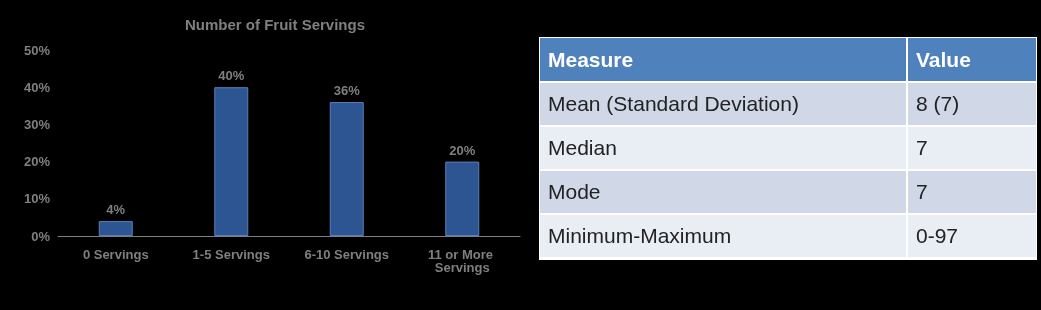 This screenshot has width=1041, height=310. Describe the element at coordinates (971, 104) in the screenshot. I see `text: 8 (7)` at that location.